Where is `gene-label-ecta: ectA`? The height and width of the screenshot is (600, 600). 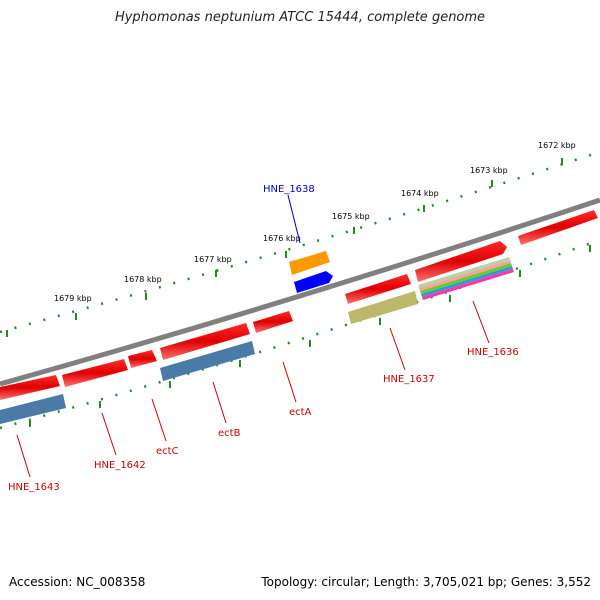
gene-label-ecta: ectA is located at coordinates (300, 412).